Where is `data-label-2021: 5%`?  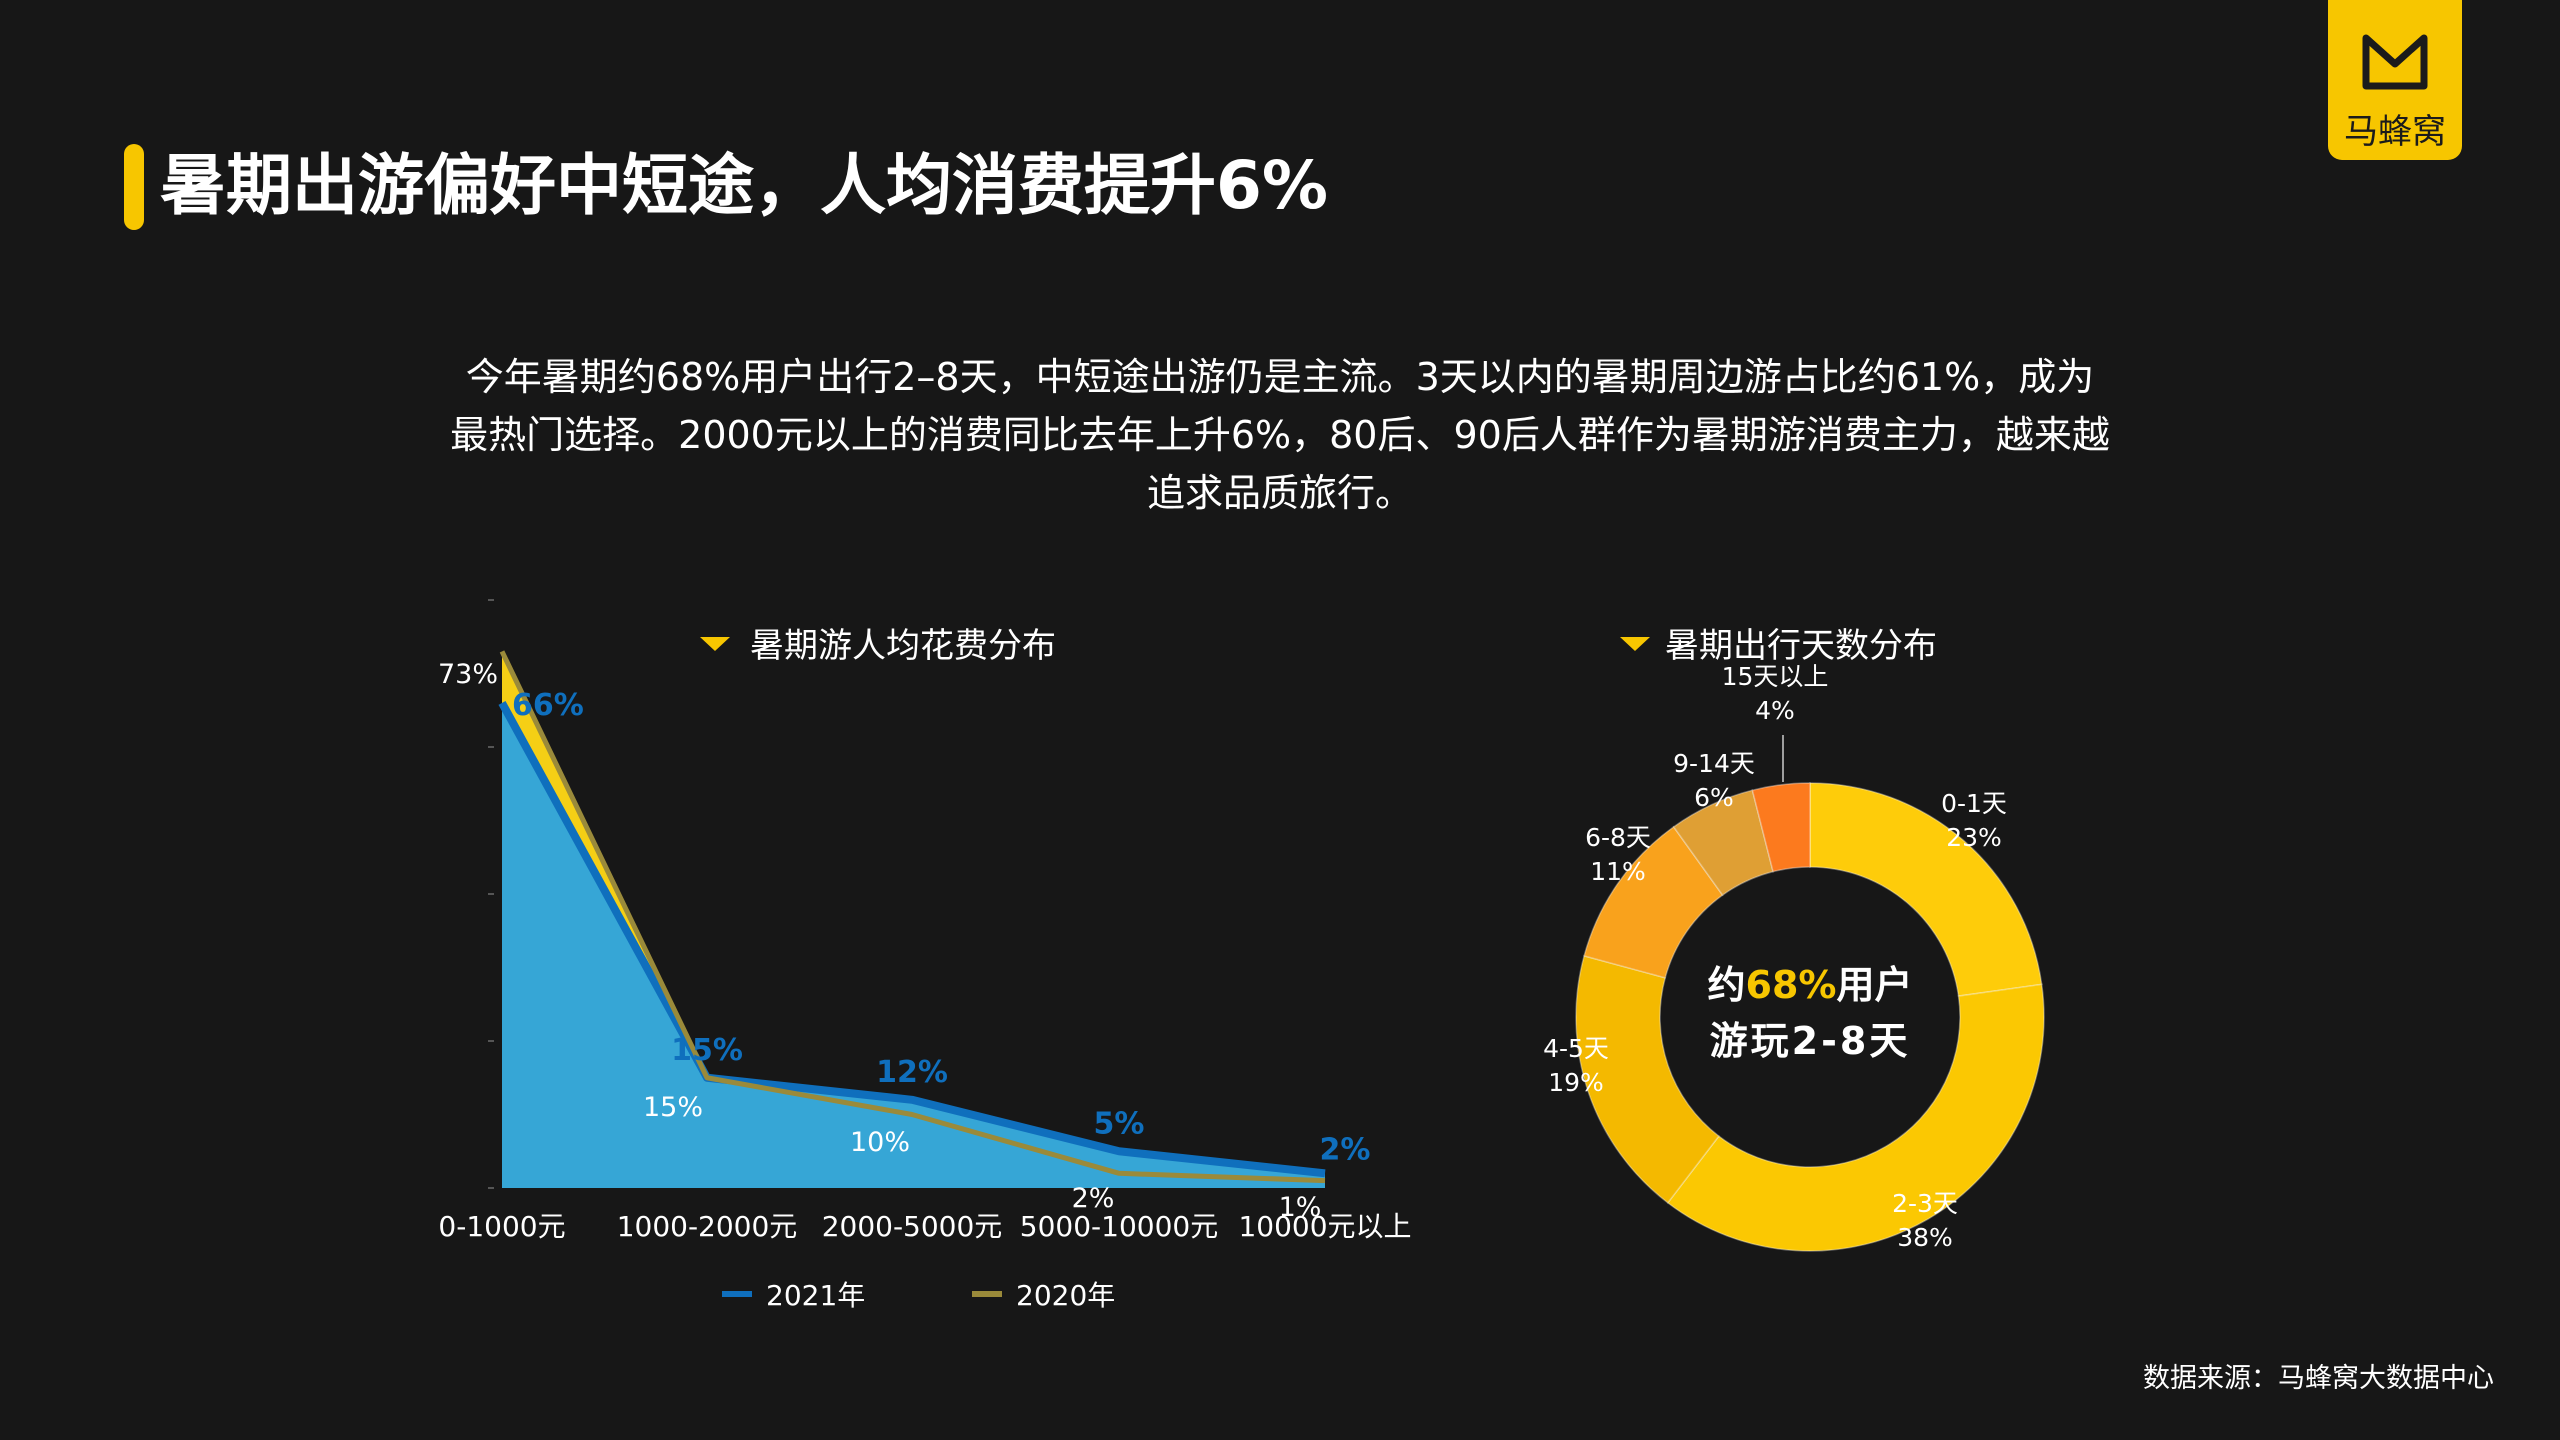
data-label-2021: 5% is located at coordinates (1119, 1123).